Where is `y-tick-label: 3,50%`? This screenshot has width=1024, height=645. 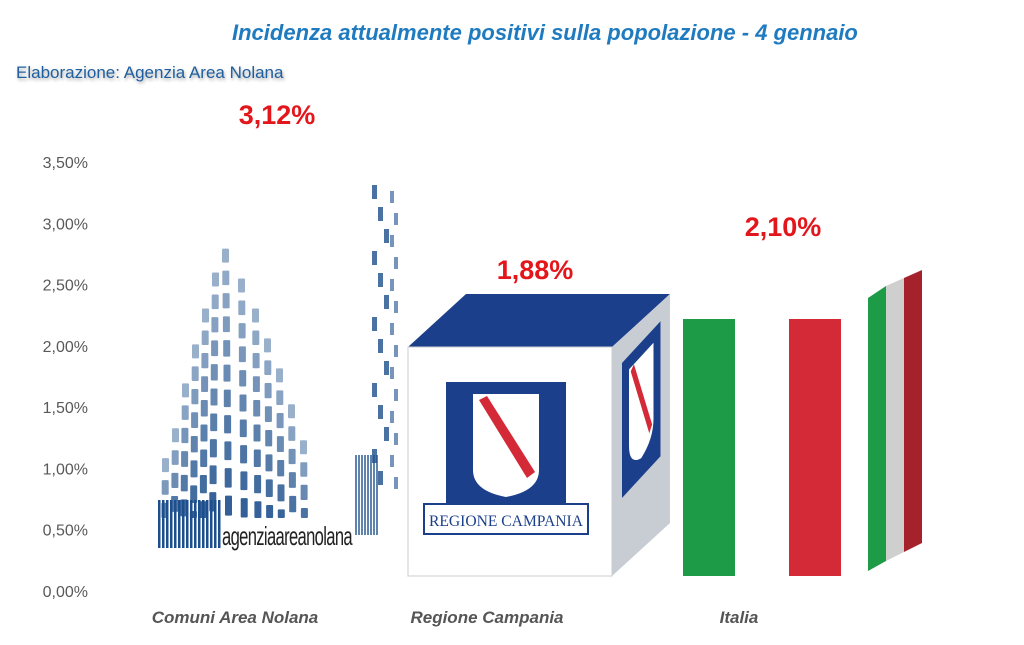 y-tick-label: 3,50% is located at coordinates (65, 163).